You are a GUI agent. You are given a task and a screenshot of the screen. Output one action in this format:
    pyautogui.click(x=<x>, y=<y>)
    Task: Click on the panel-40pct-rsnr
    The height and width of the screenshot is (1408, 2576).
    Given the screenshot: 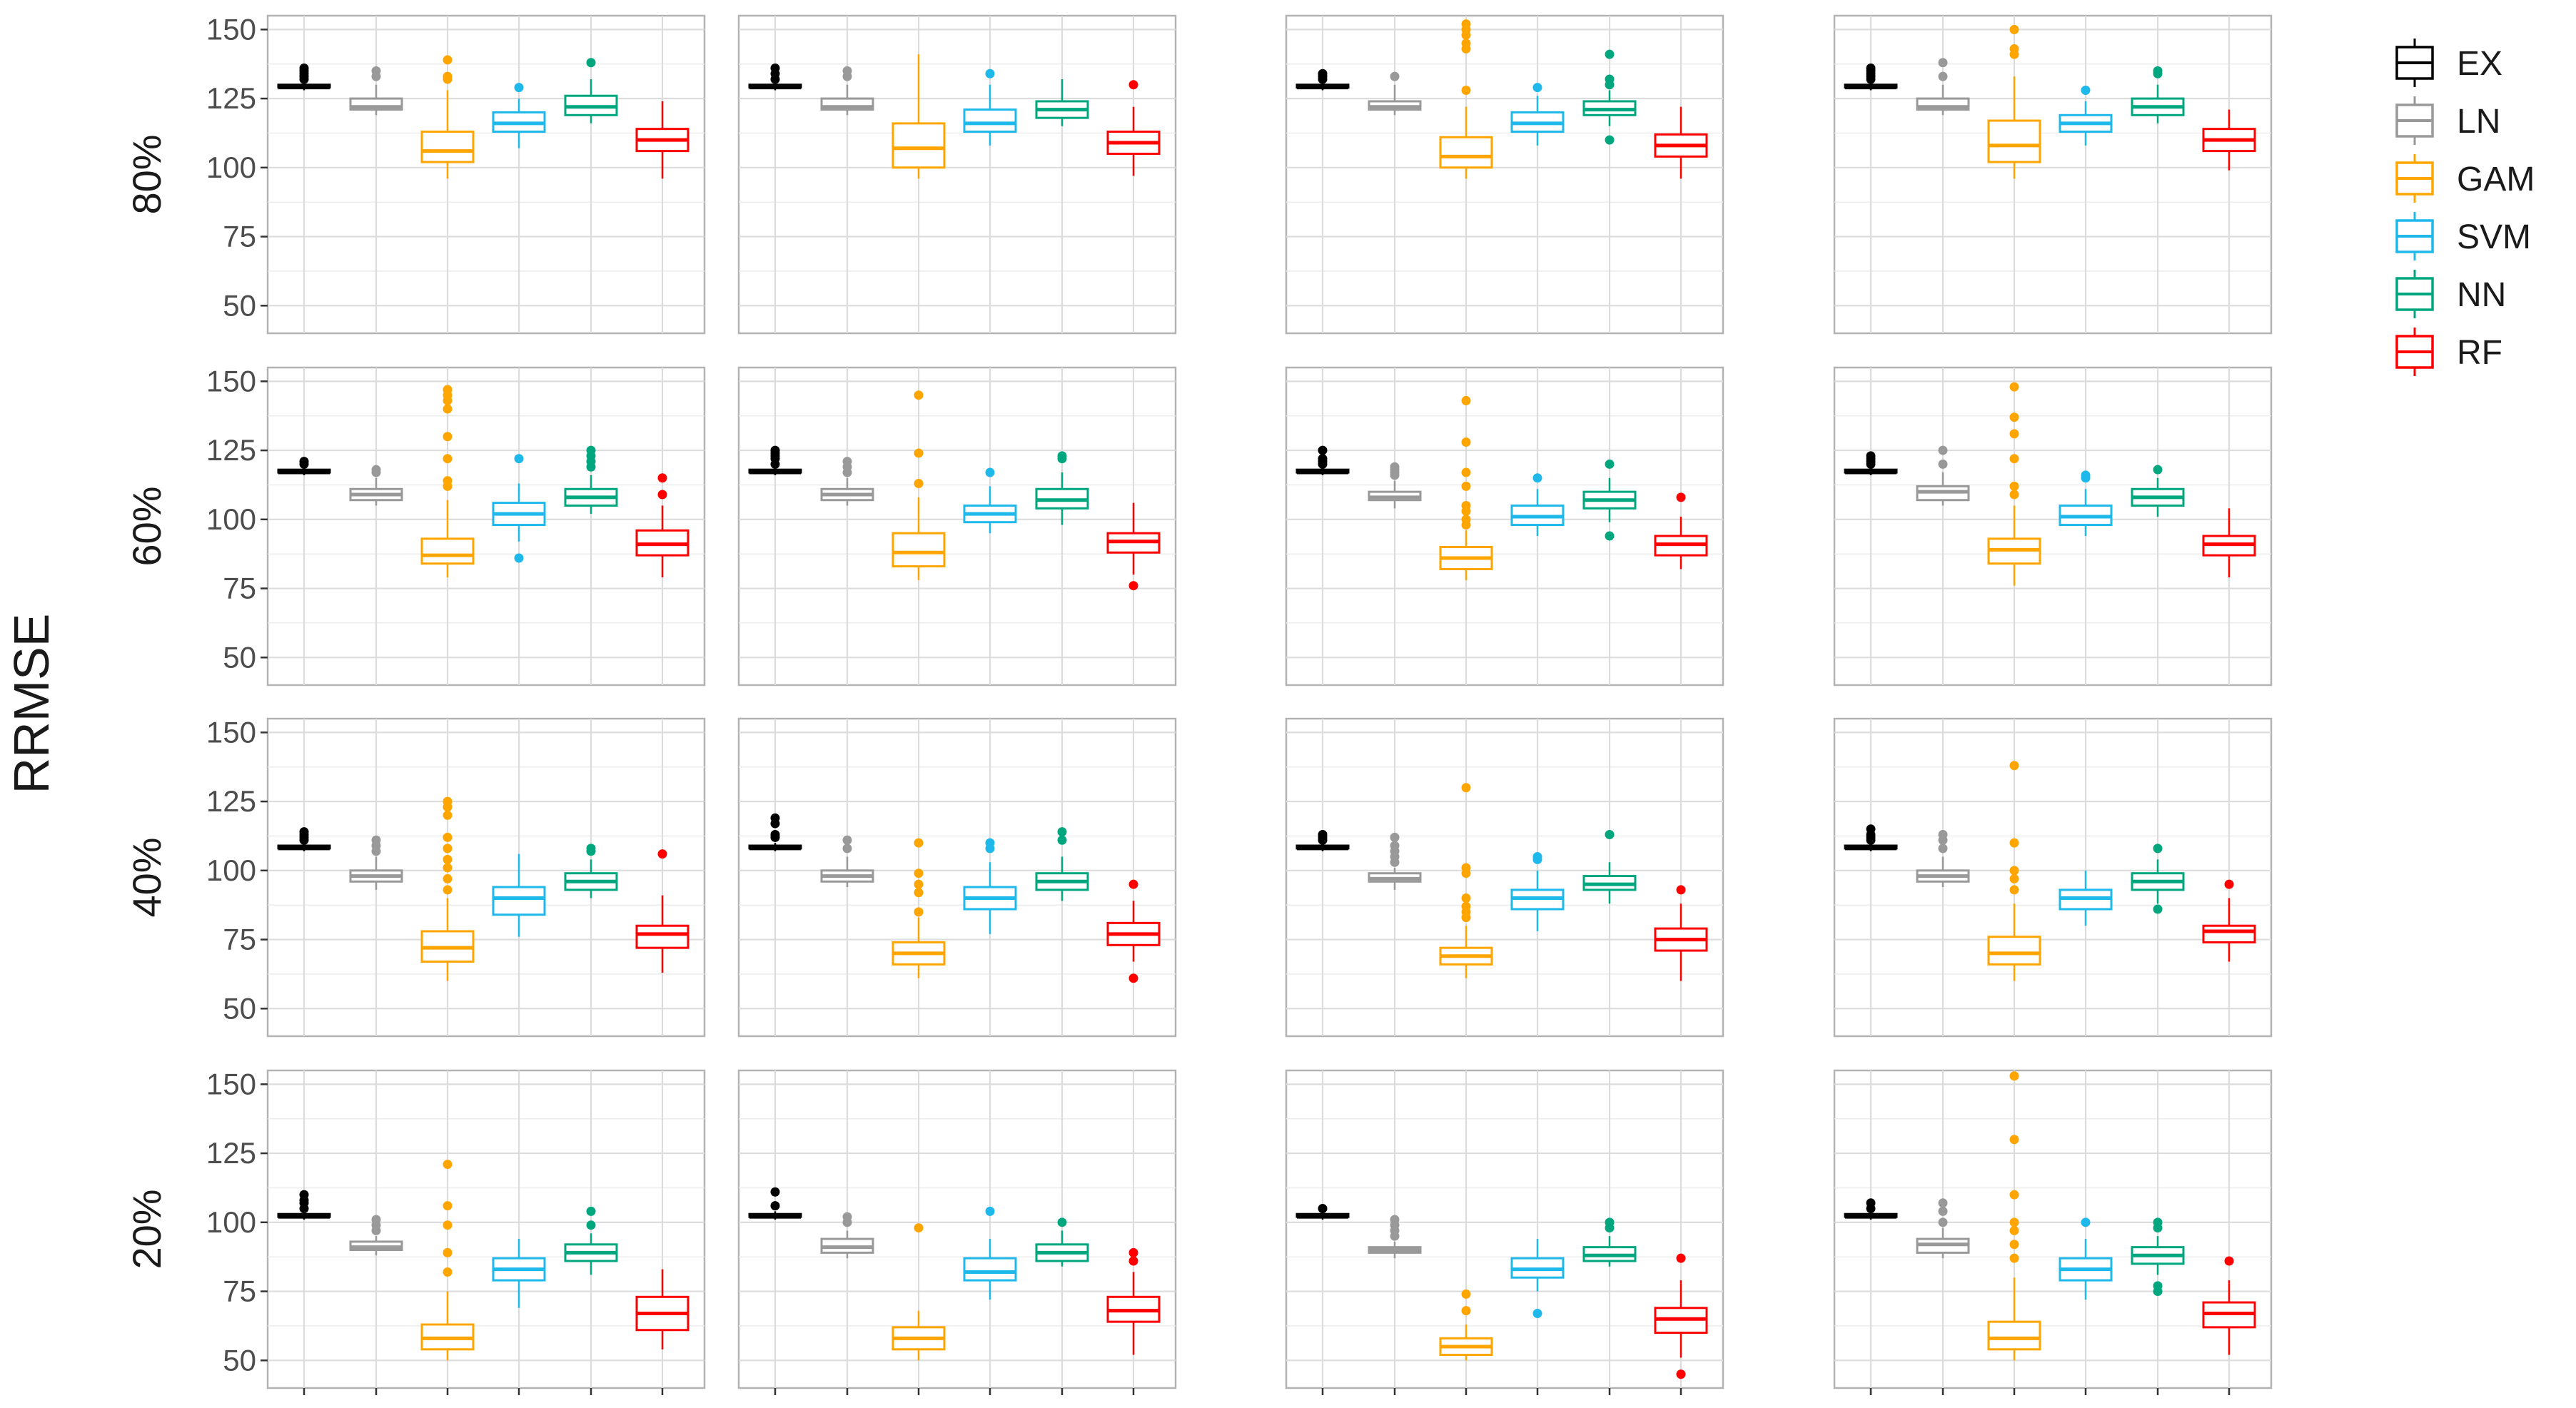 What is the action you would take?
    pyautogui.click(x=2053, y=877)
    